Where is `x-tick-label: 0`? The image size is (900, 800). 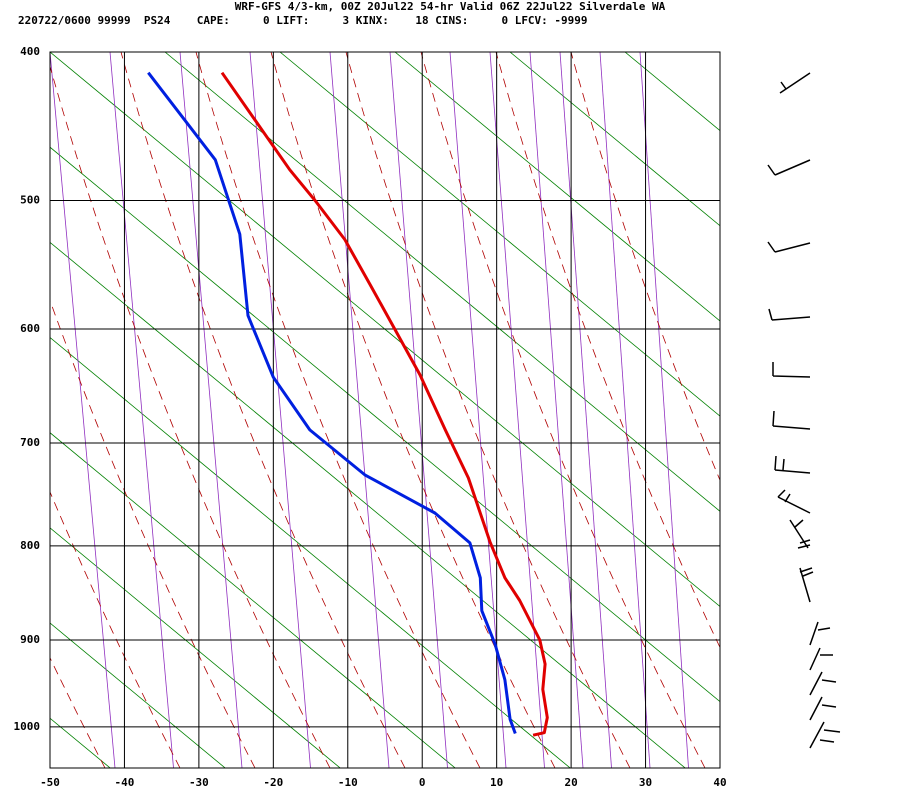 x-tick-label: 0 is located at coordinates (422, 782).